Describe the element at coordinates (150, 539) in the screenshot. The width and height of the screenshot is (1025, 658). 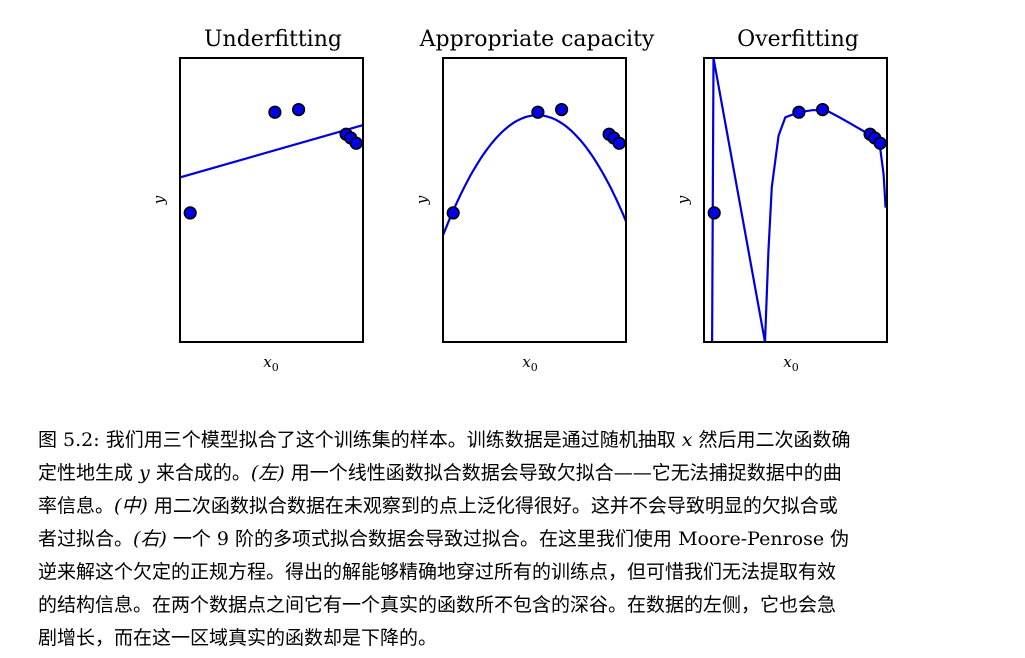
I see `caption-italic: (右)` at that location.